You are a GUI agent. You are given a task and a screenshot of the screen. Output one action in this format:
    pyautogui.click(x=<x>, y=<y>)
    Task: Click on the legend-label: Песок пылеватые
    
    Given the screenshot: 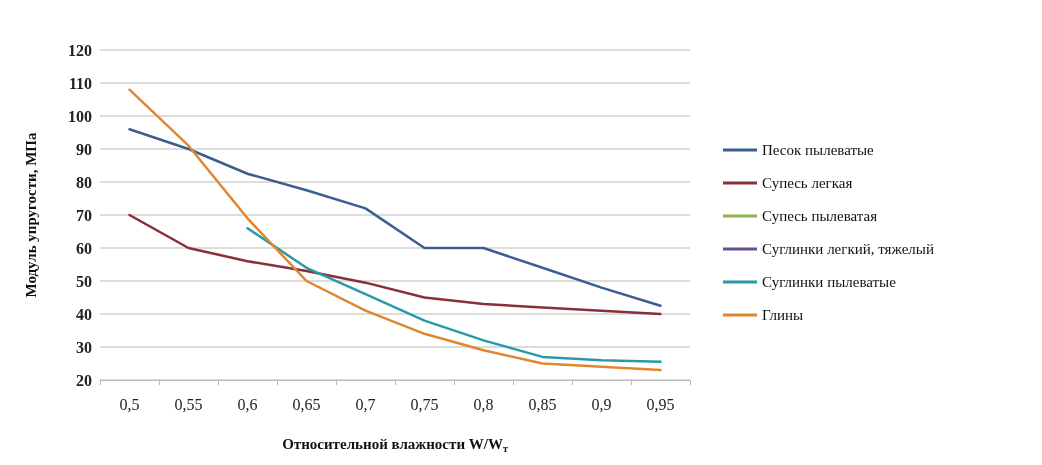 What is the action you would take?
    pyautogui.click(x=818, y=150)
    